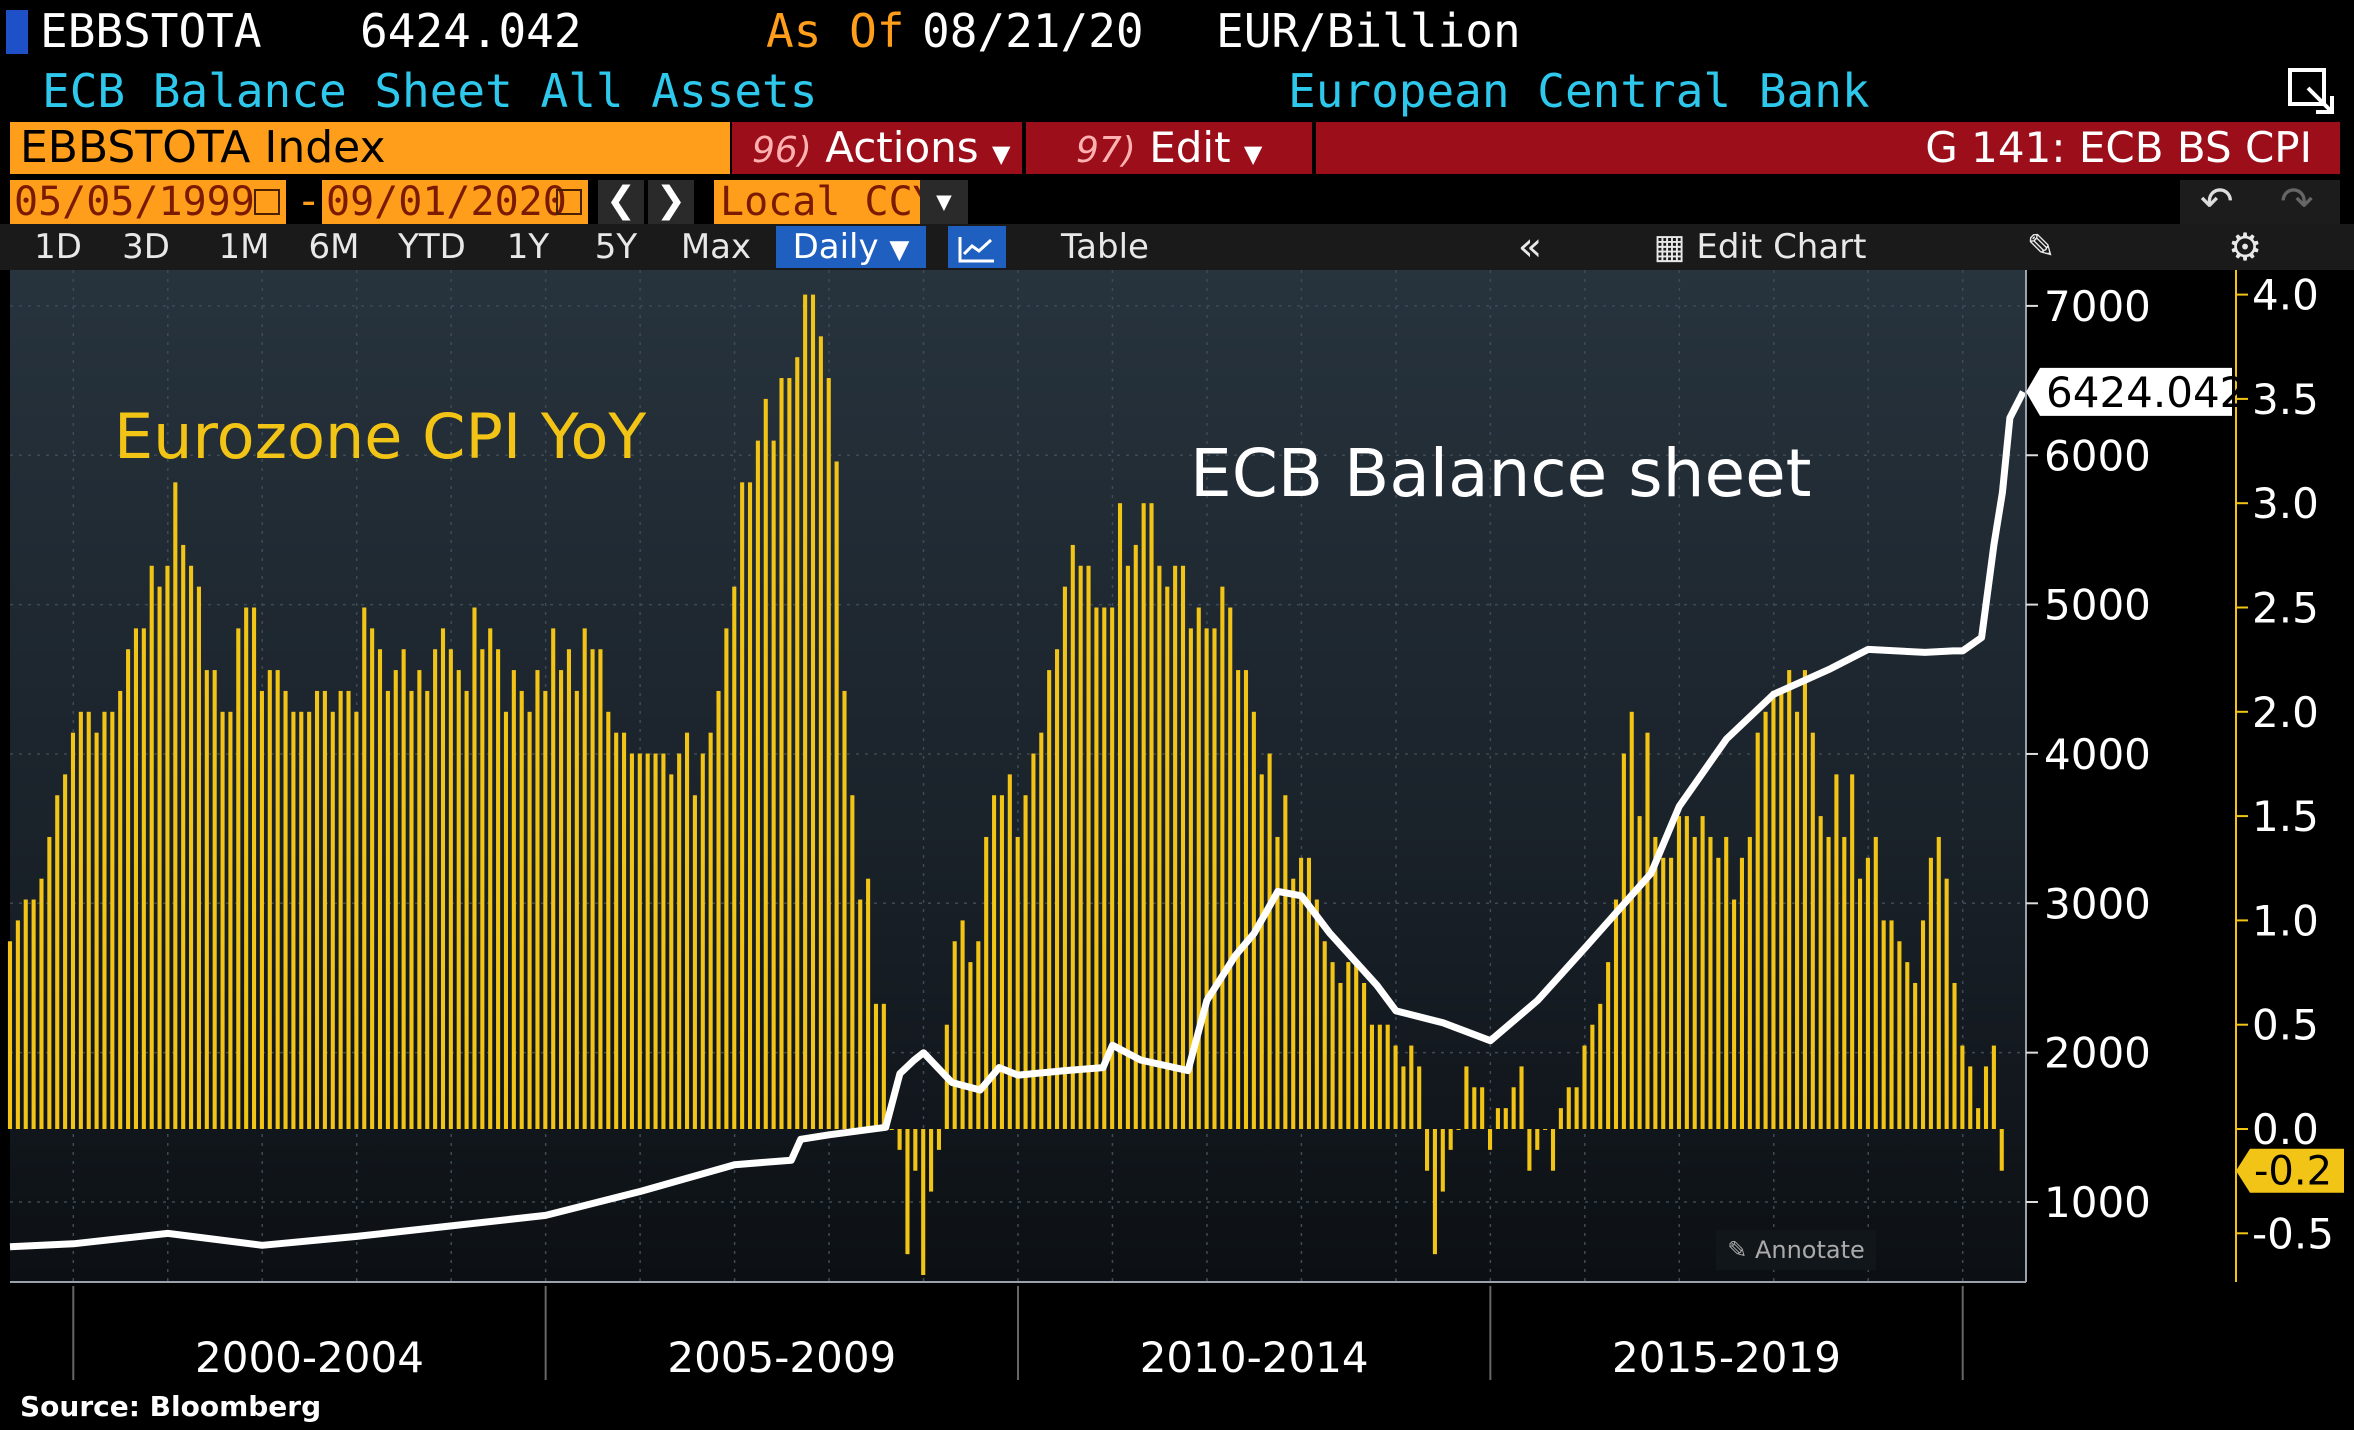 The width and height of the screenshot is (2354, 1430). What do you see at coordinates (851, 247) in the screenshot?
I see `frequency-dropdown: Daily ▼` at bounding box center [851, 247].